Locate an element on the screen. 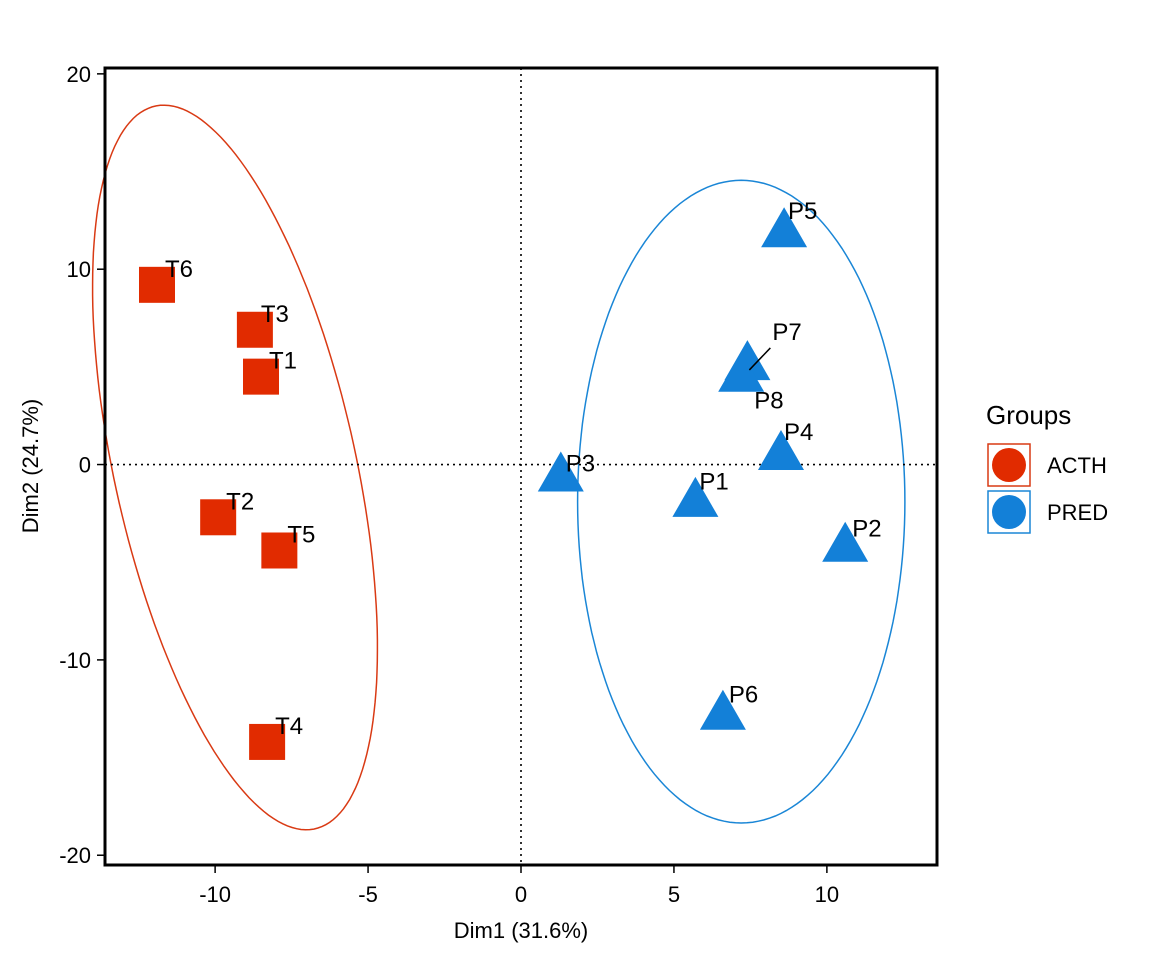  point-label-t5: T5 is located at coordinates (301, 534).